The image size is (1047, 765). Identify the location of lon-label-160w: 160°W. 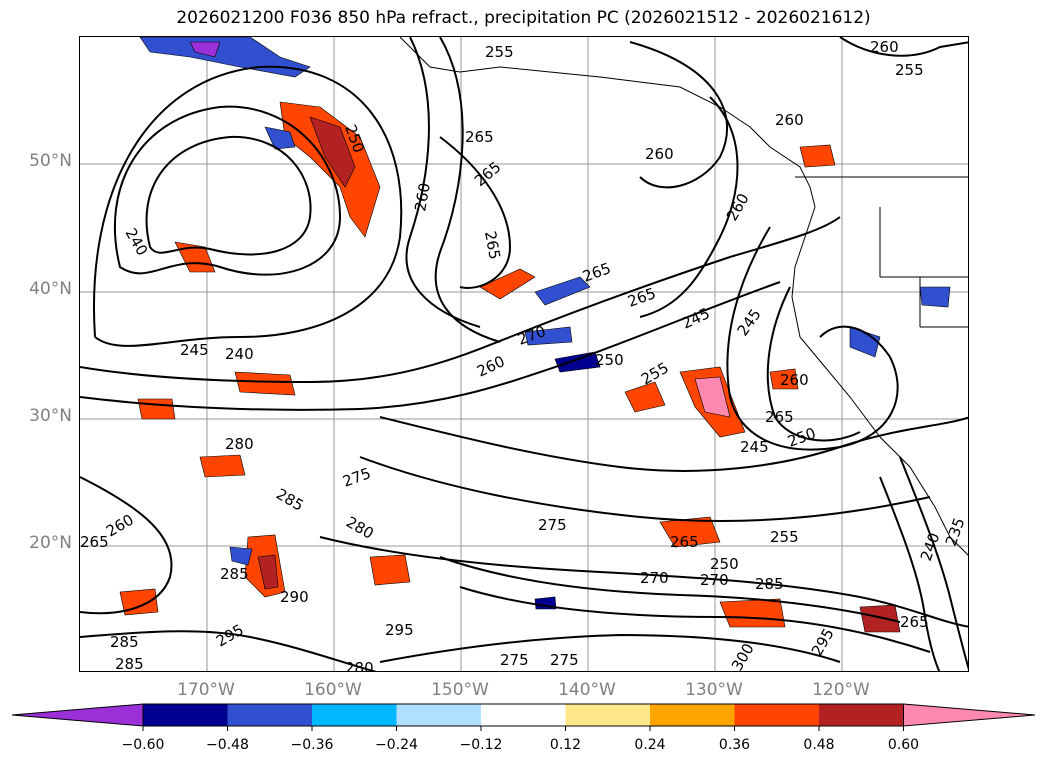
(333, 690).